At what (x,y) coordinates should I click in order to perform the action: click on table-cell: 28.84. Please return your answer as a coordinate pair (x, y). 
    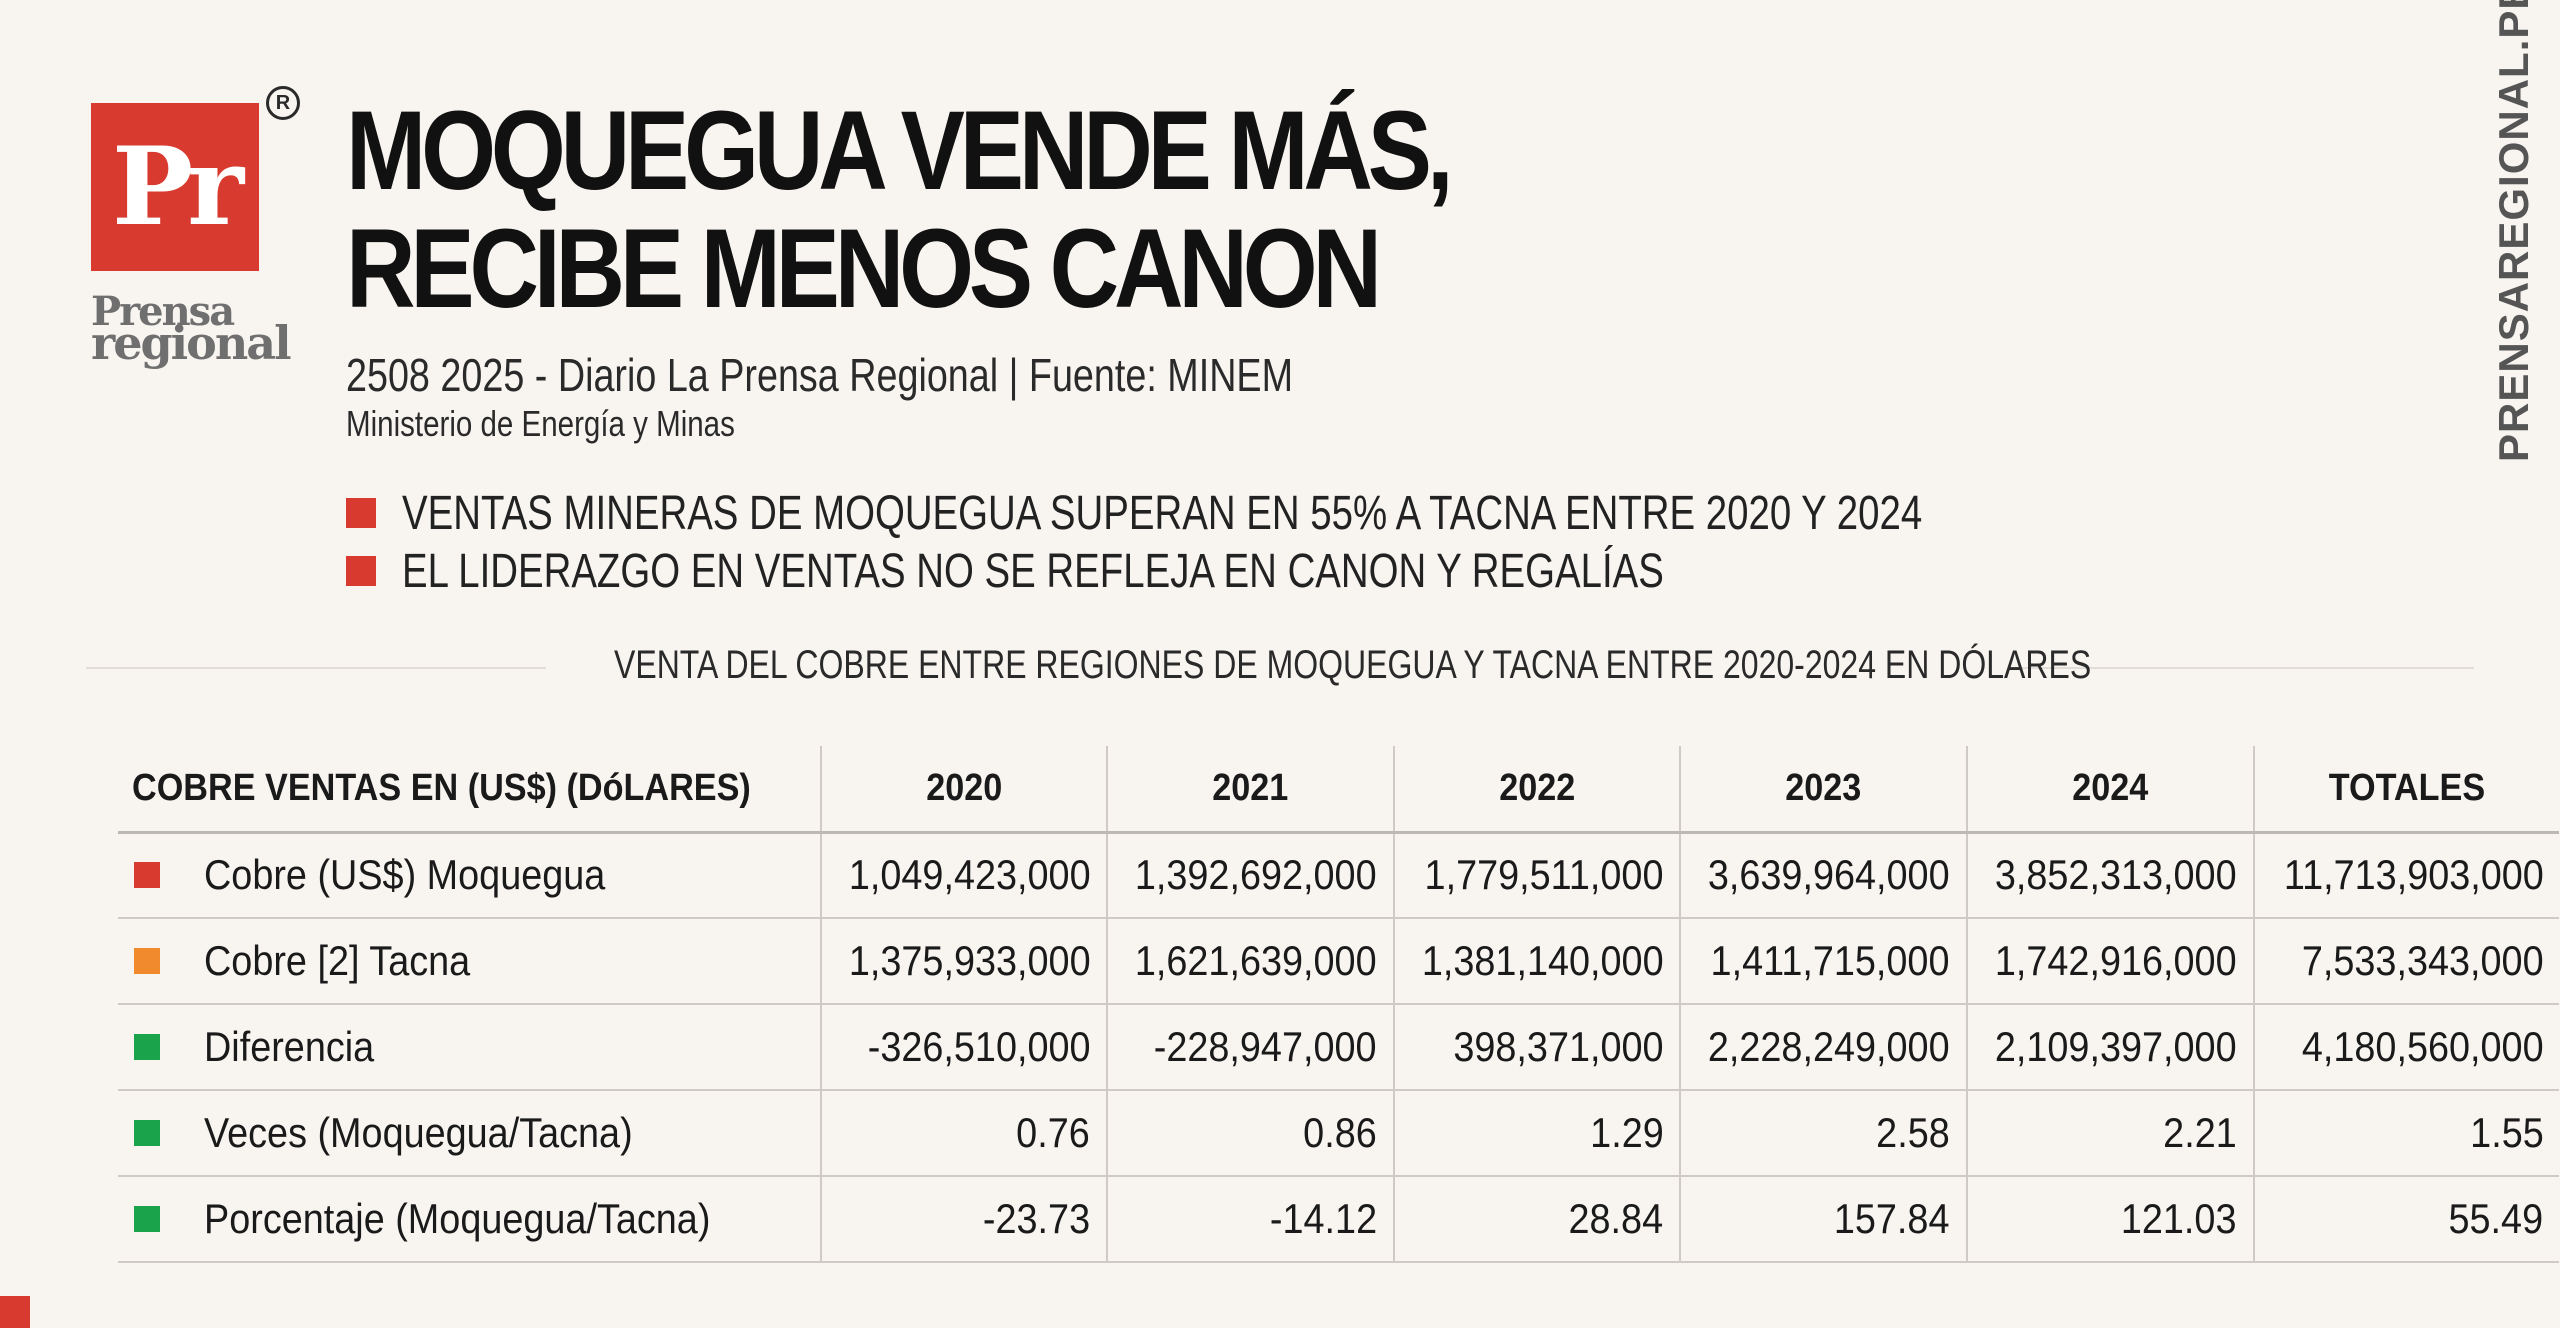
    Looking at the image, I should click on (1536, 1219).